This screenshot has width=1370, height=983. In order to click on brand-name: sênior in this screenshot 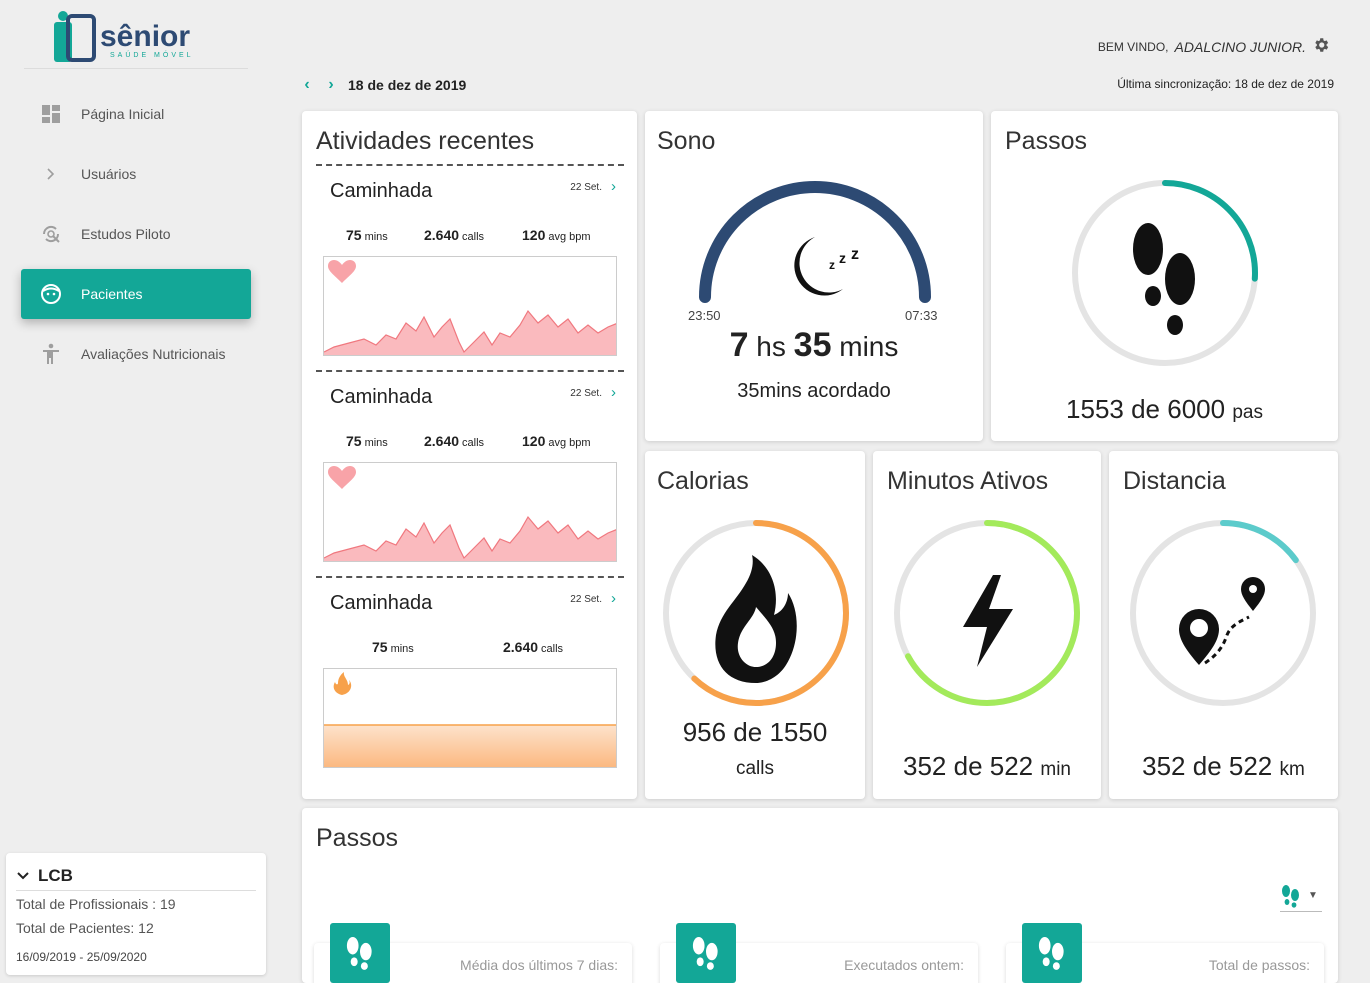, I will do `click(145, 36)`.